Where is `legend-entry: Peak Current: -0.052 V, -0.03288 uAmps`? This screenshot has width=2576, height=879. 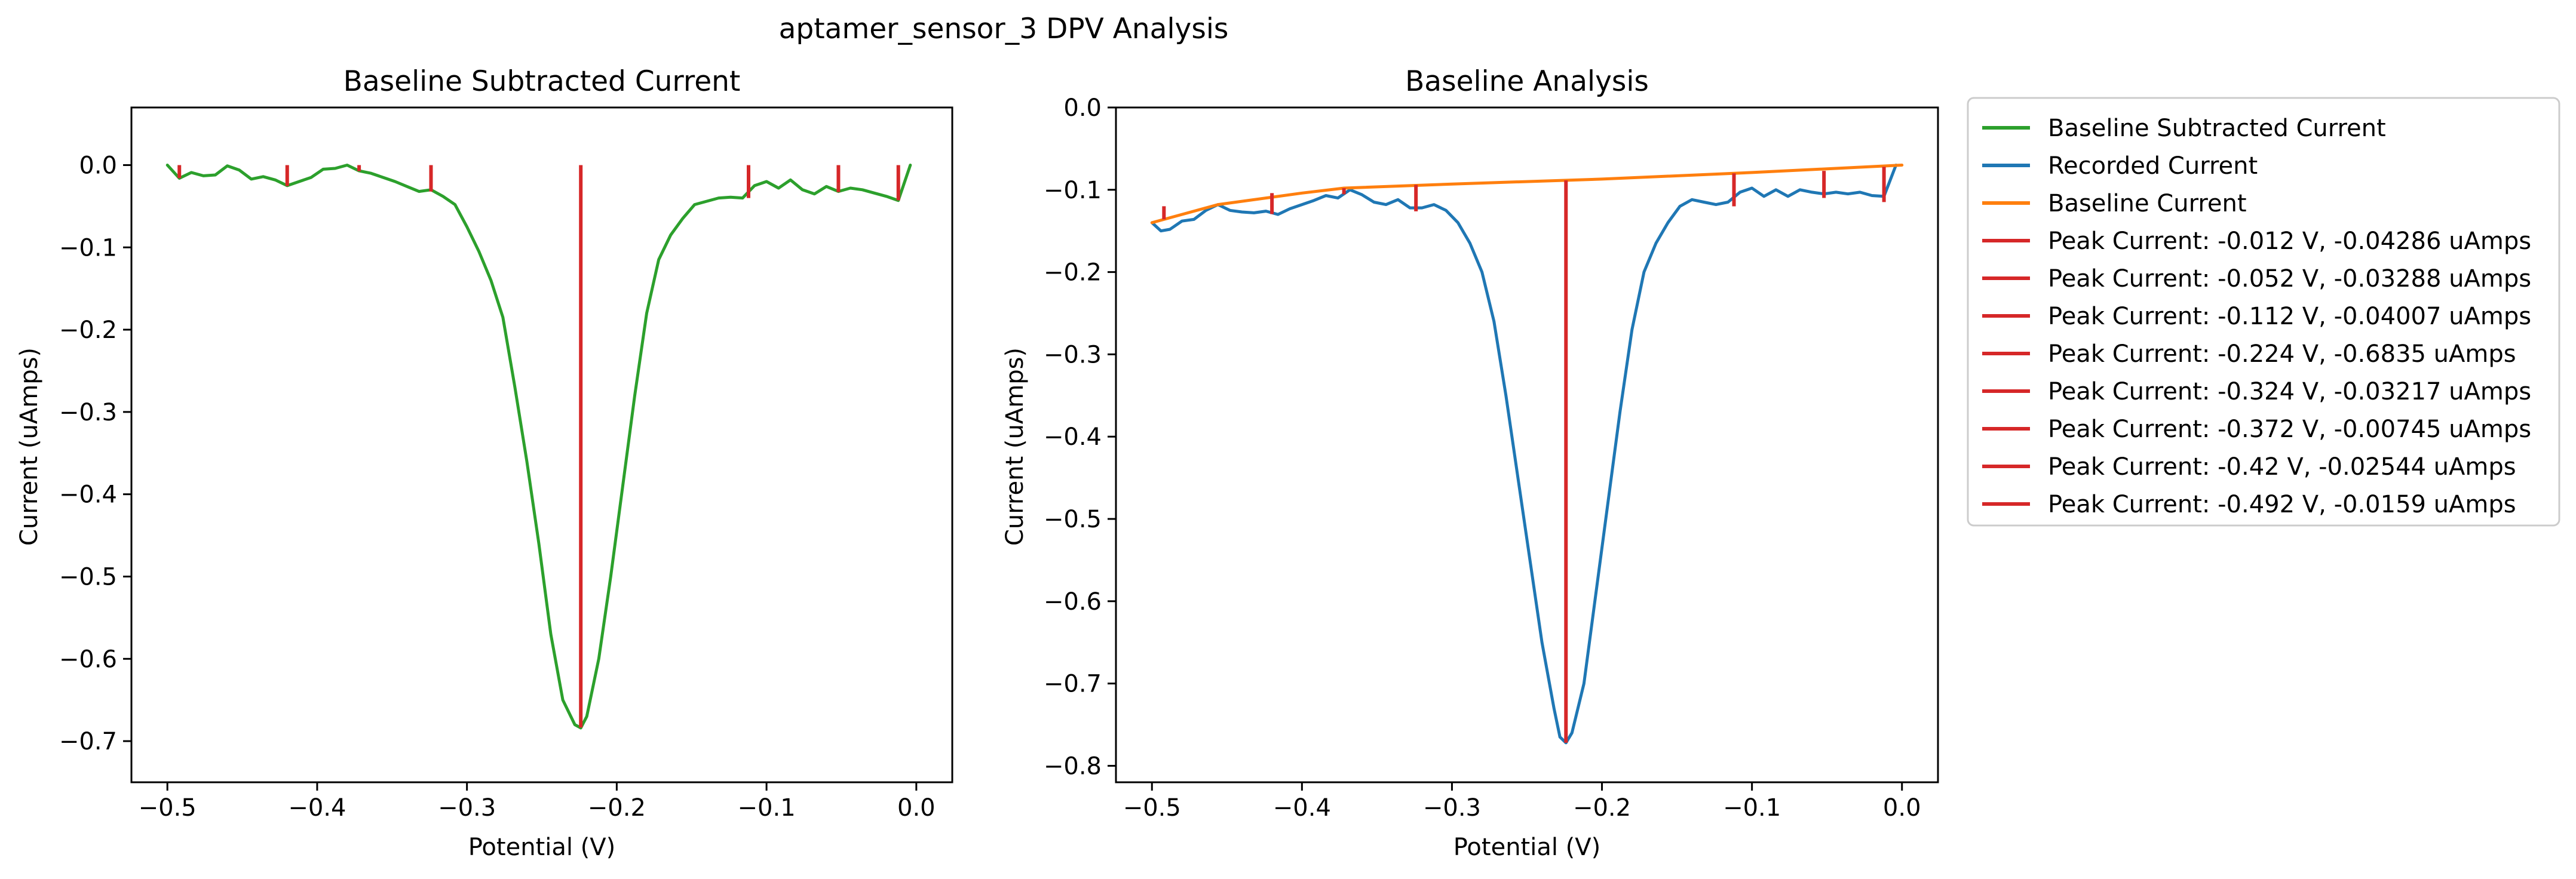 legend-entry: Peak Current: -0.052 V, -0.03288 uAmps is located at coordinates (2256, 279).